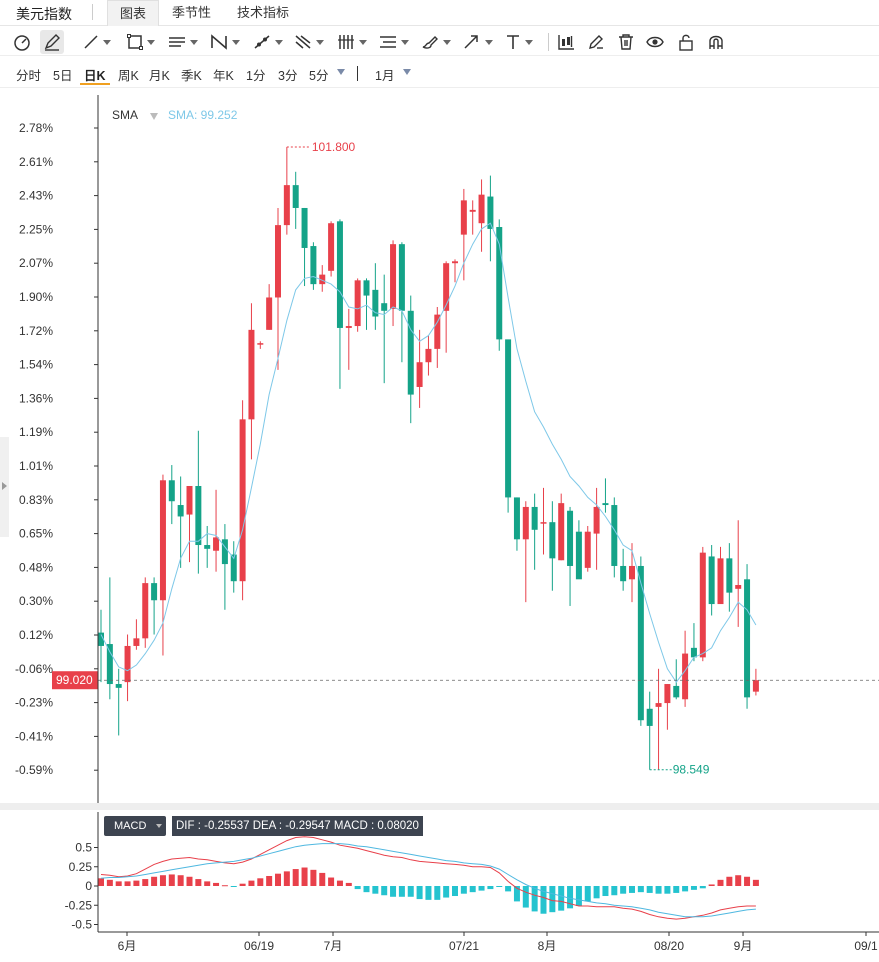 Image resolution: width=879 pixels, height=962 pixels. What do you see at coordinates (34, 770) in the screenshot?
I see `y-tick-label: -0.59%` at bounding box center [34, 770].